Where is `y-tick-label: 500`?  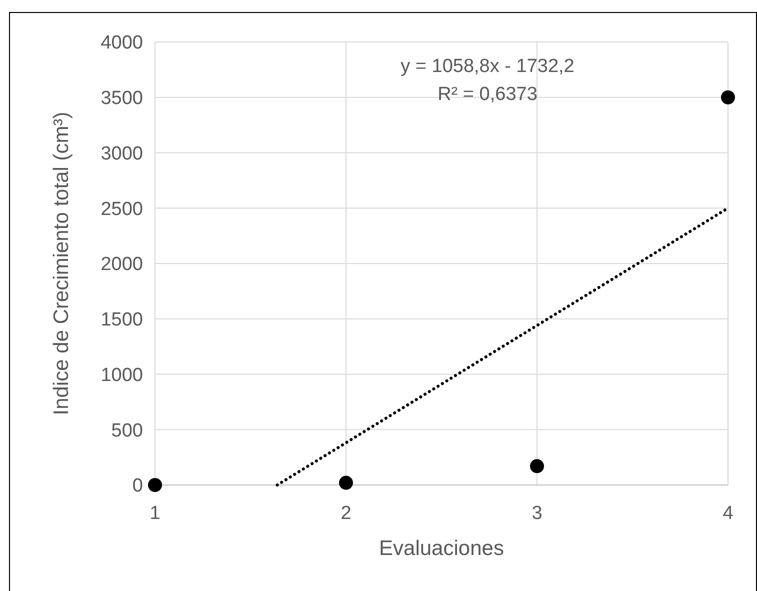 y-tick-label: 500 is located at coordinates (127, 431).